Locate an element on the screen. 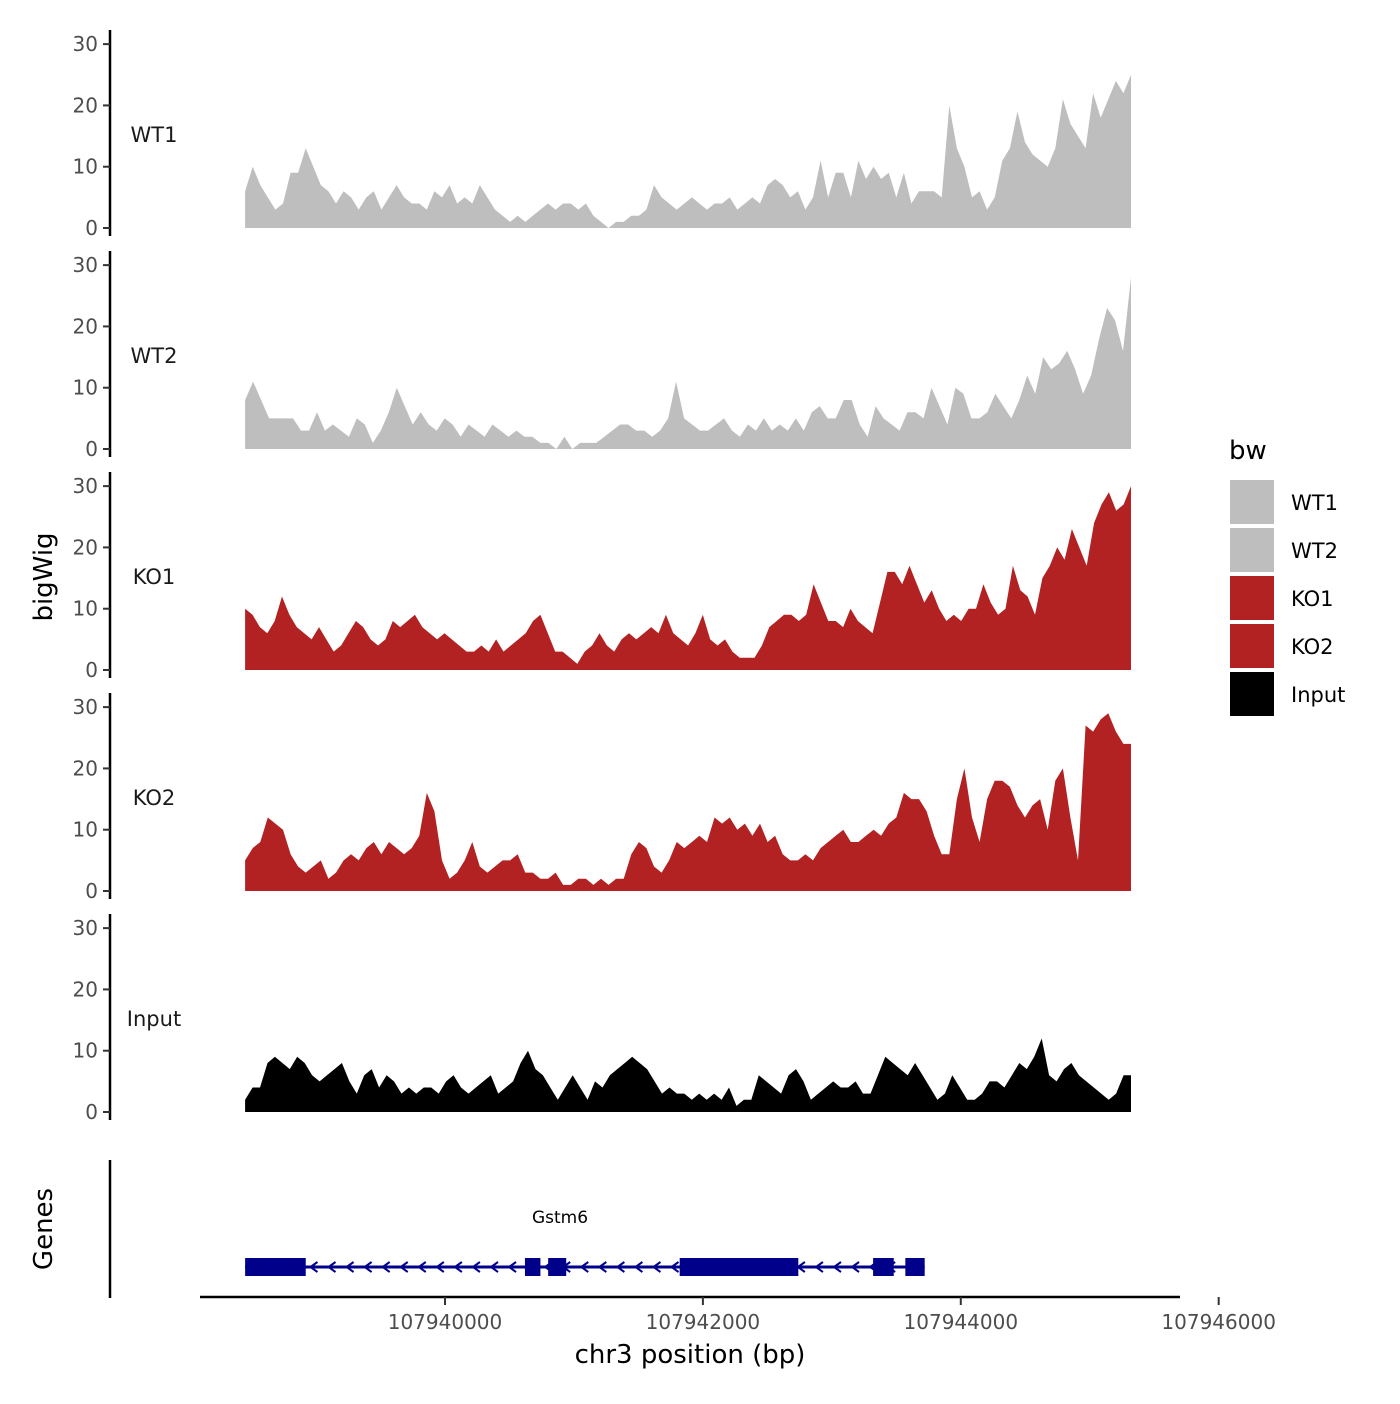 The image size is (1400, 1404). area-ko1 is located at coordinates (688, 578).